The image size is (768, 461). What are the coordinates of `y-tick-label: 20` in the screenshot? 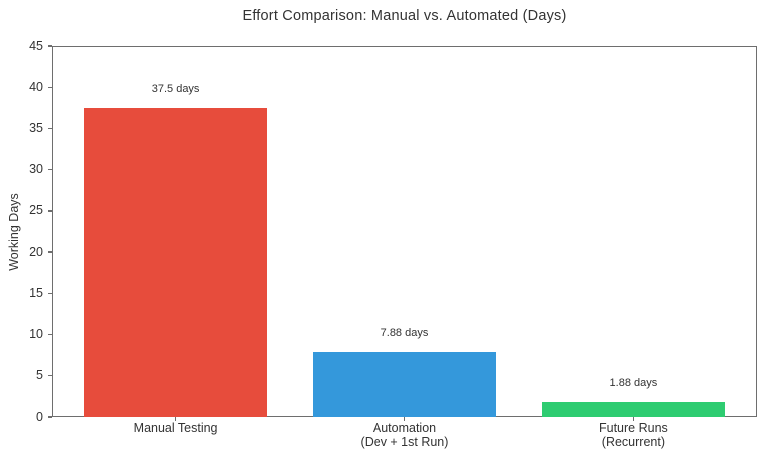 It's located at (36, 251).